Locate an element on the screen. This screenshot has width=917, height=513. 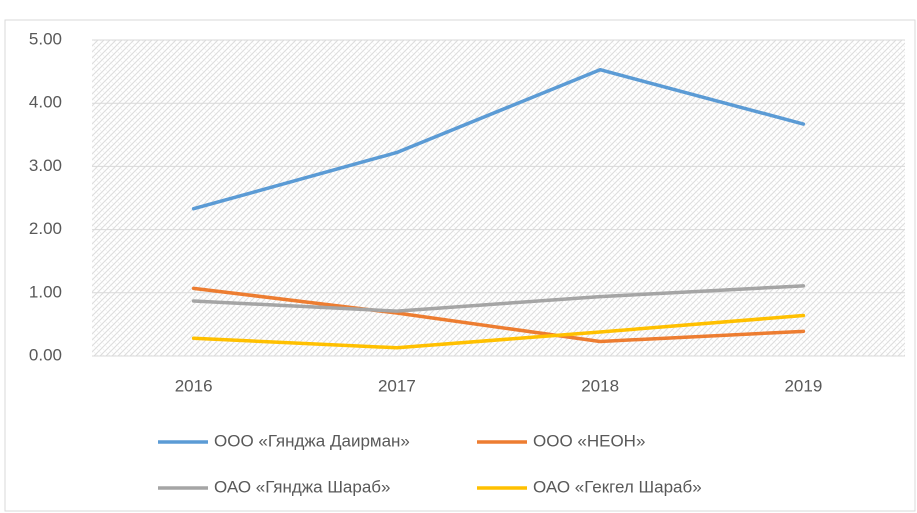
x-tick-label: 2019 is located at coordinates (803, 385).